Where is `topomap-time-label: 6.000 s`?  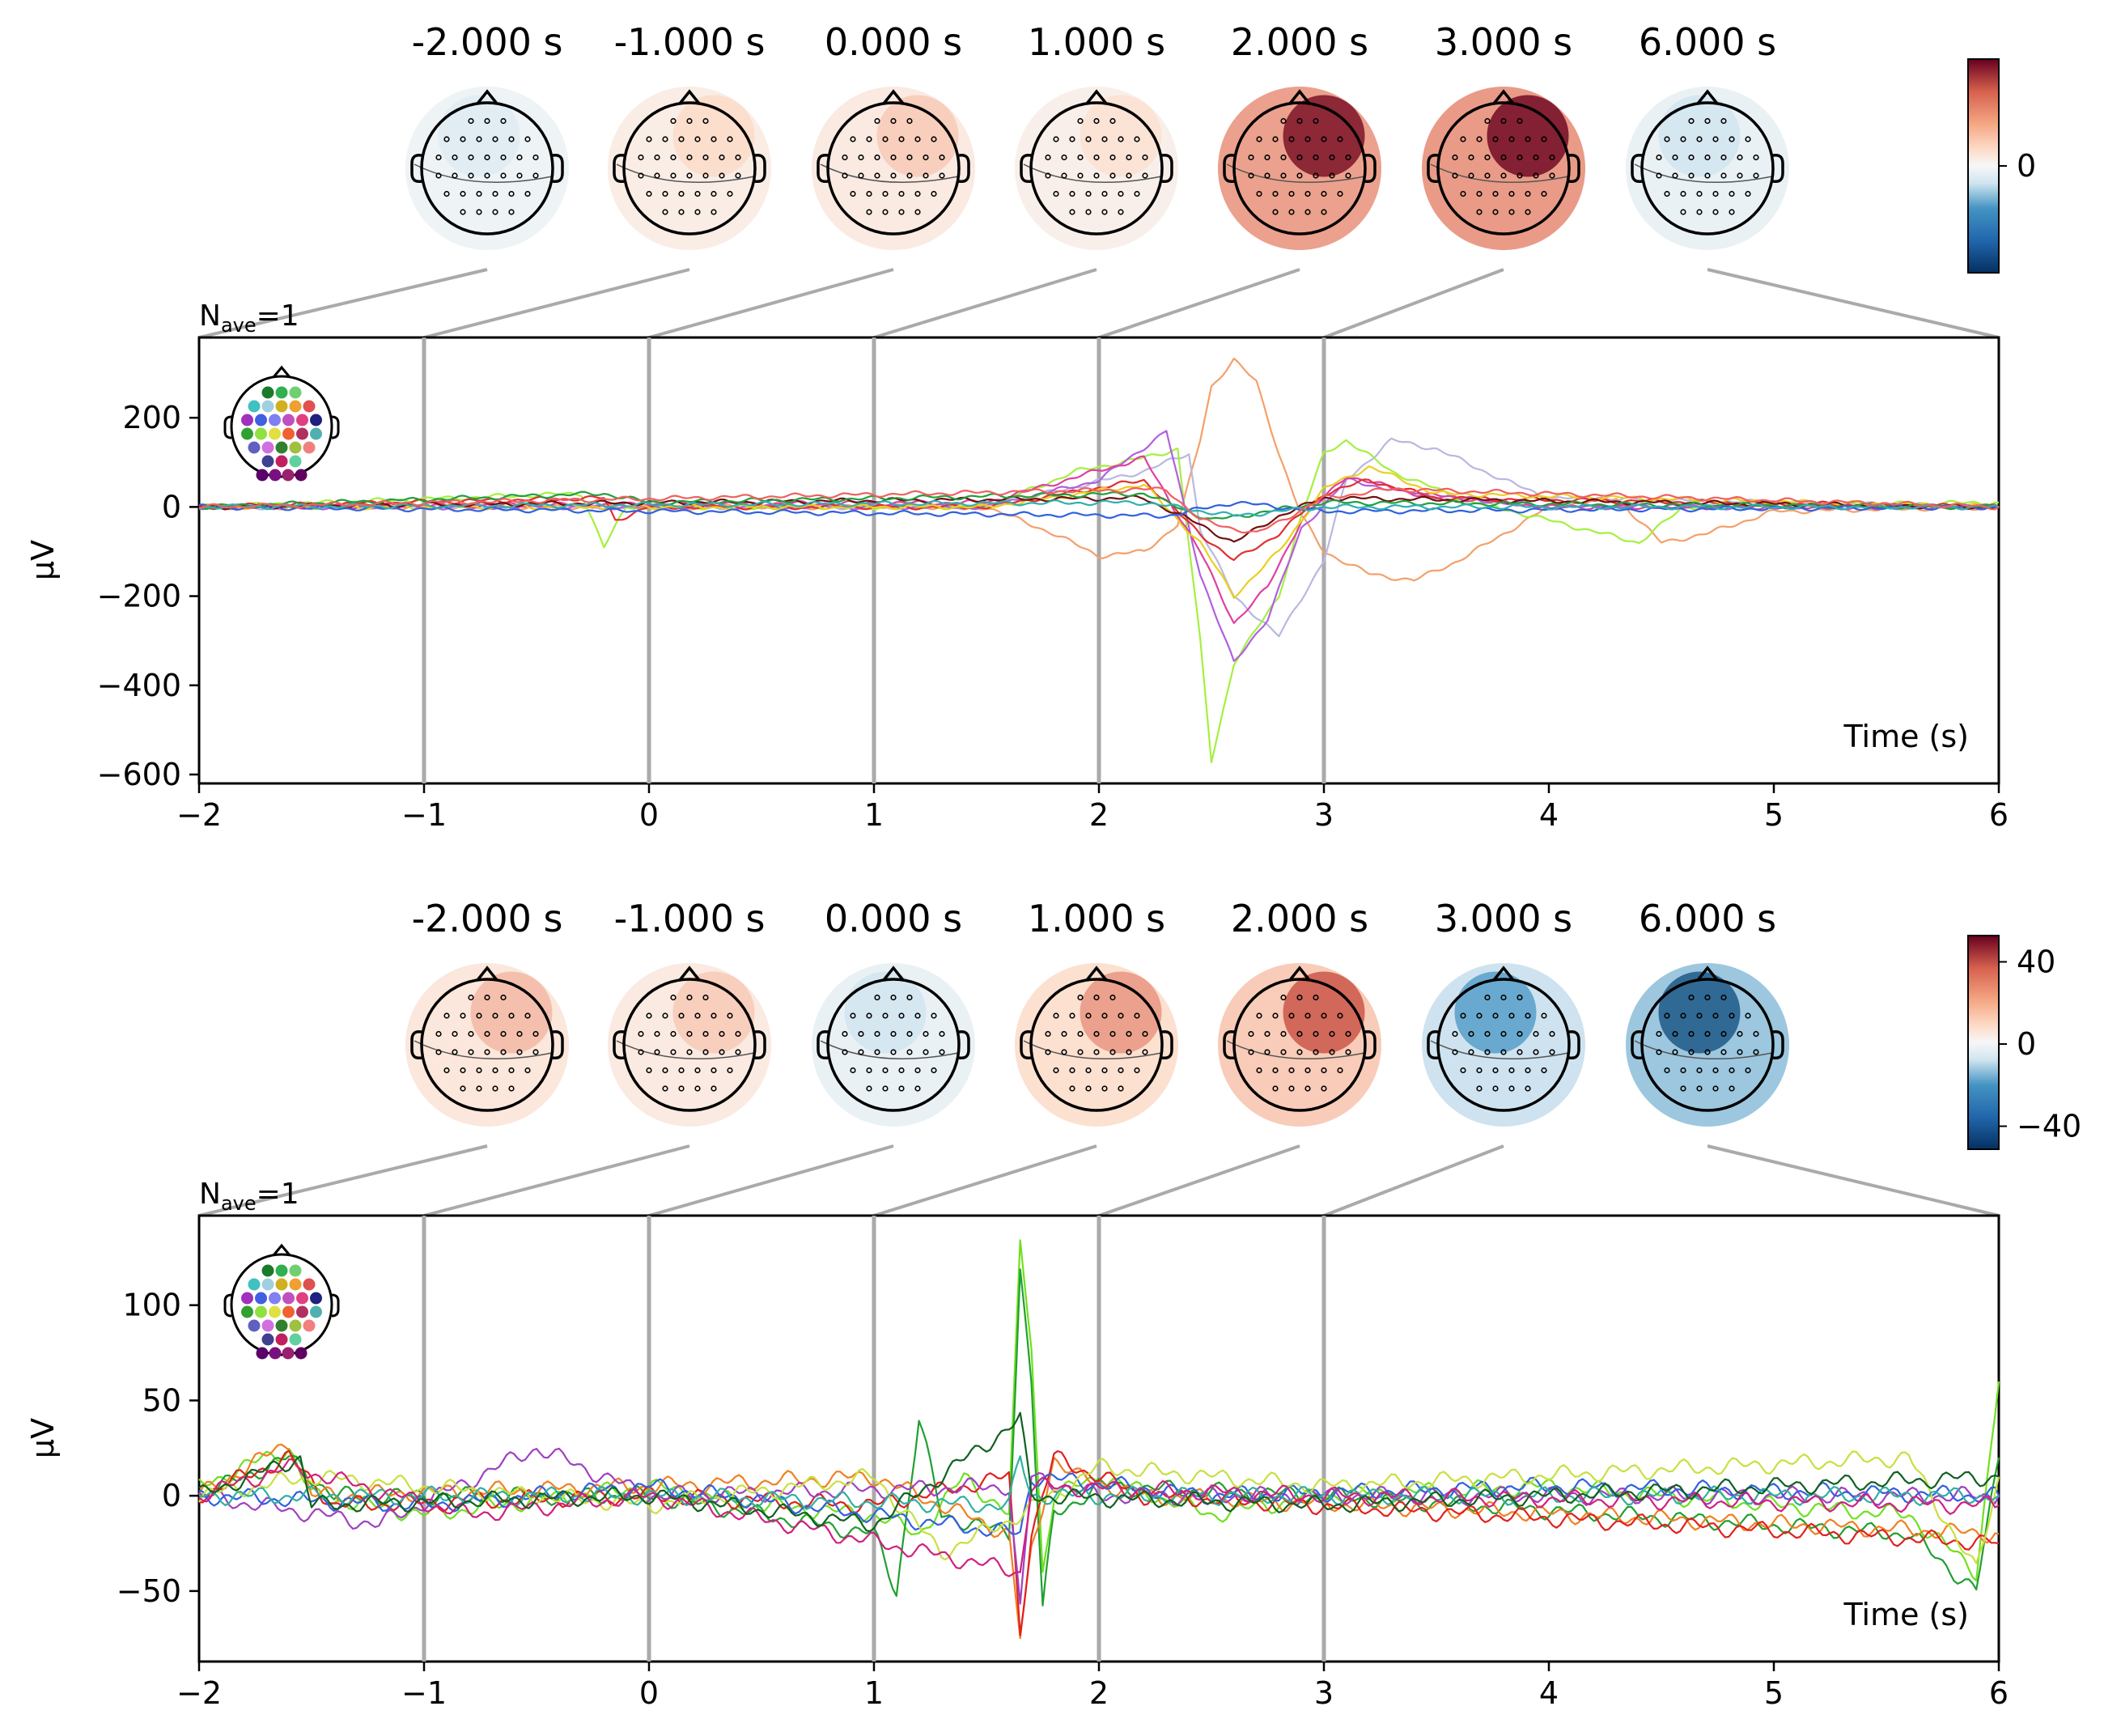 topomap-time-label: 6.000 s is located at coordinates (1707, 42).